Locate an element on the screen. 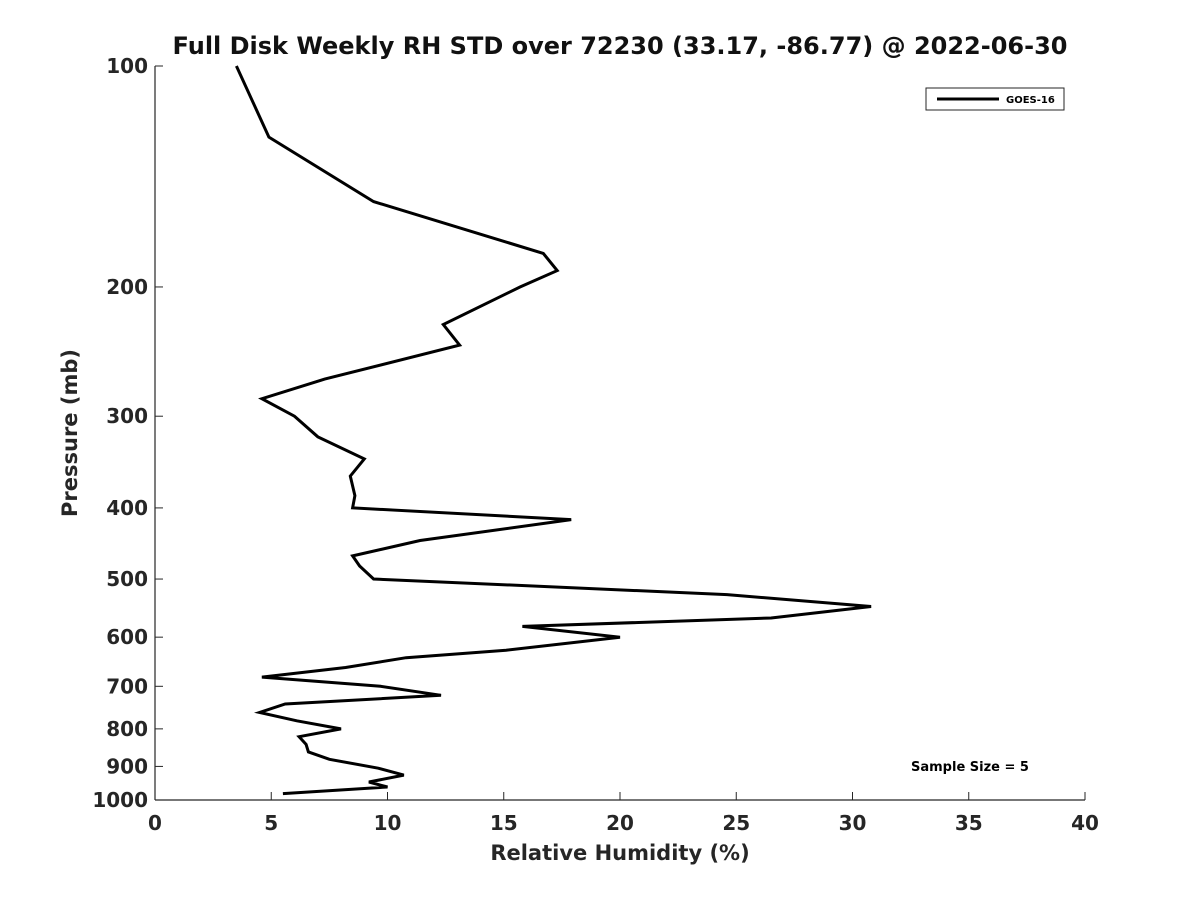 The width and height of the screenshot is (1200, 900). y-tick-label: 1000 is located at coordinates (120, 800).